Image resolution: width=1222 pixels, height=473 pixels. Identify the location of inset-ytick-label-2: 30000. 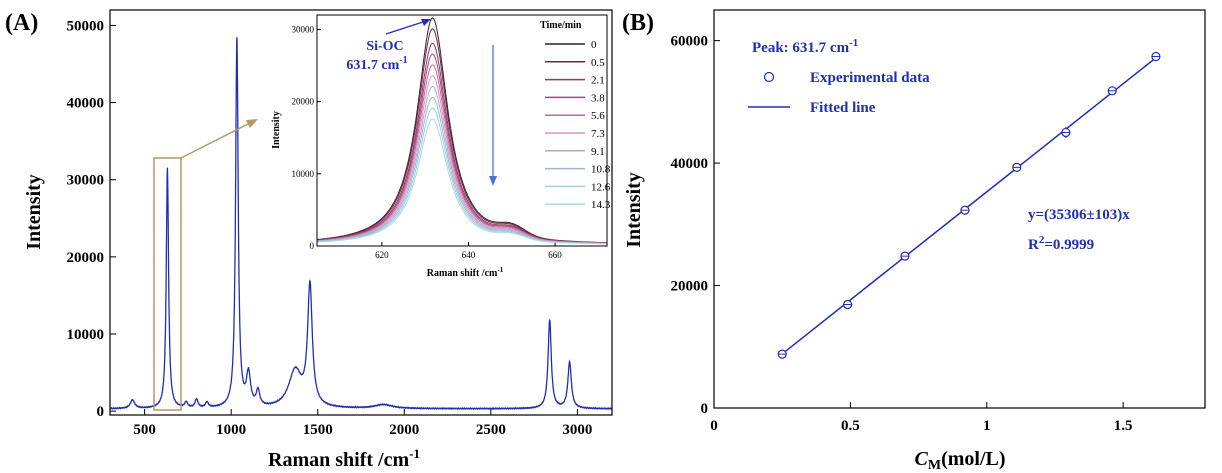
(303, 29).